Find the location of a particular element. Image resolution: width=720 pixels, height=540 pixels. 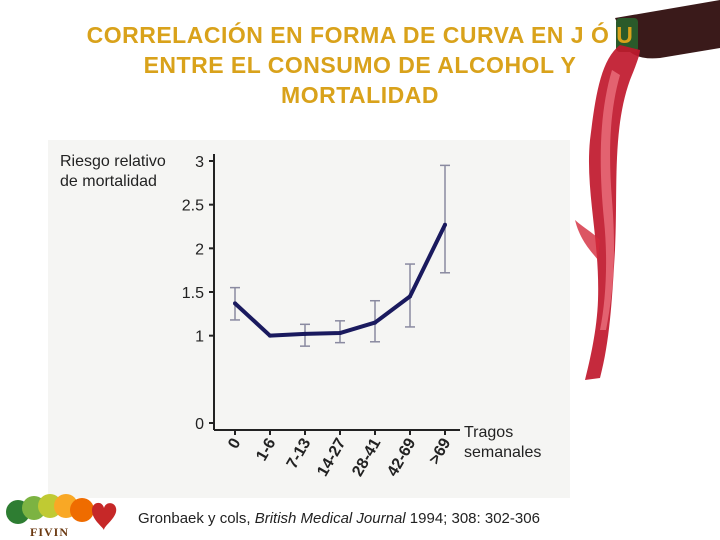

title-line-1: CORRELACIÓN EN FORMA DE CURVA EN J Ó U is located at coordinates (360, 35).